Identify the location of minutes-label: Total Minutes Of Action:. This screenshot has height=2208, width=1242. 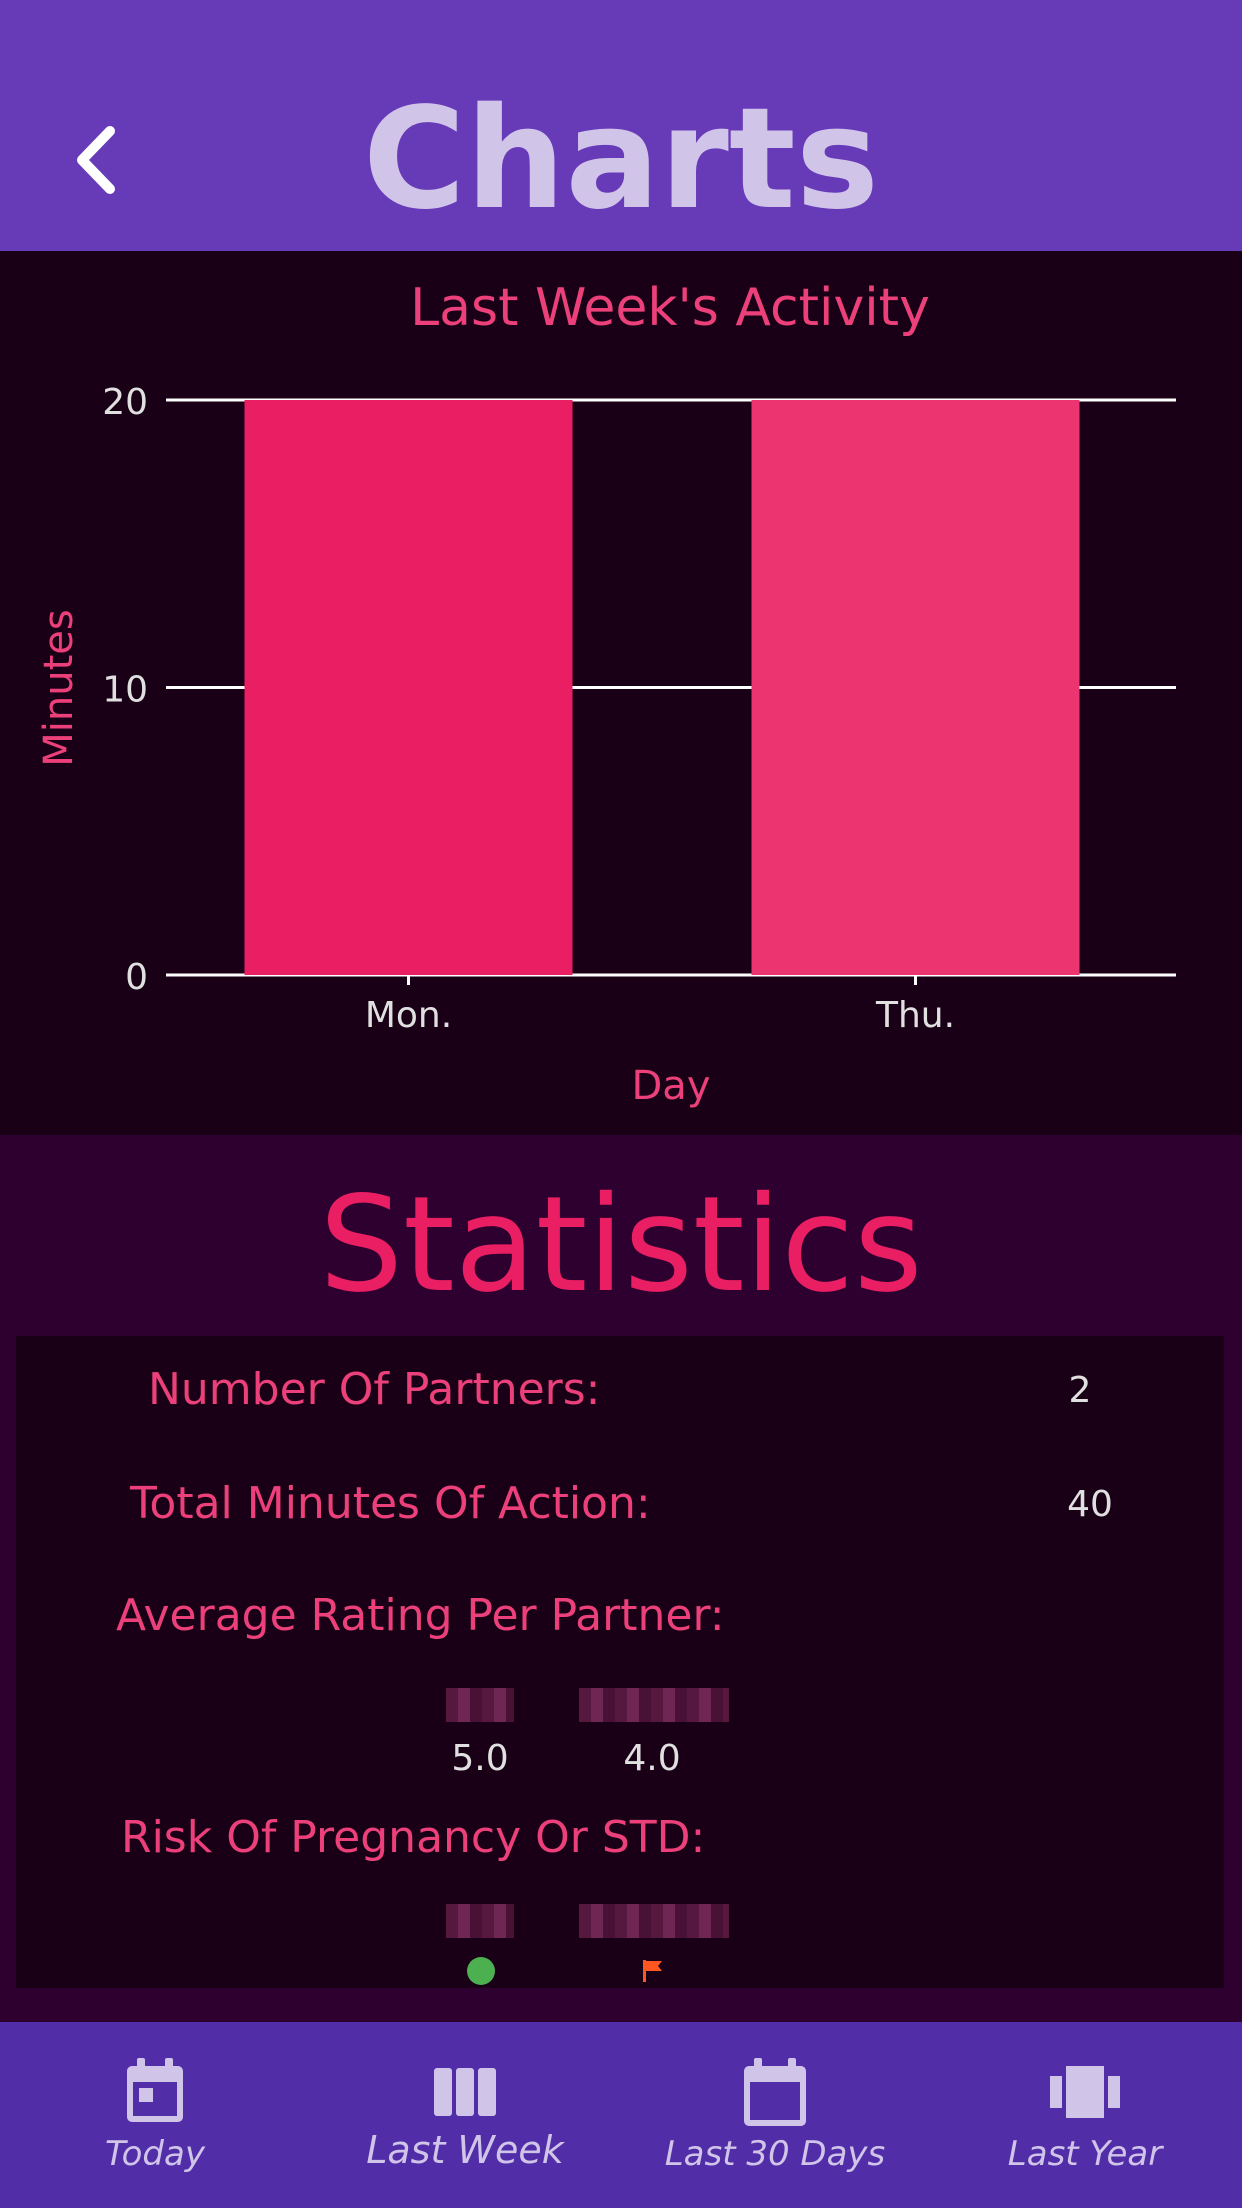
(390, 1503).